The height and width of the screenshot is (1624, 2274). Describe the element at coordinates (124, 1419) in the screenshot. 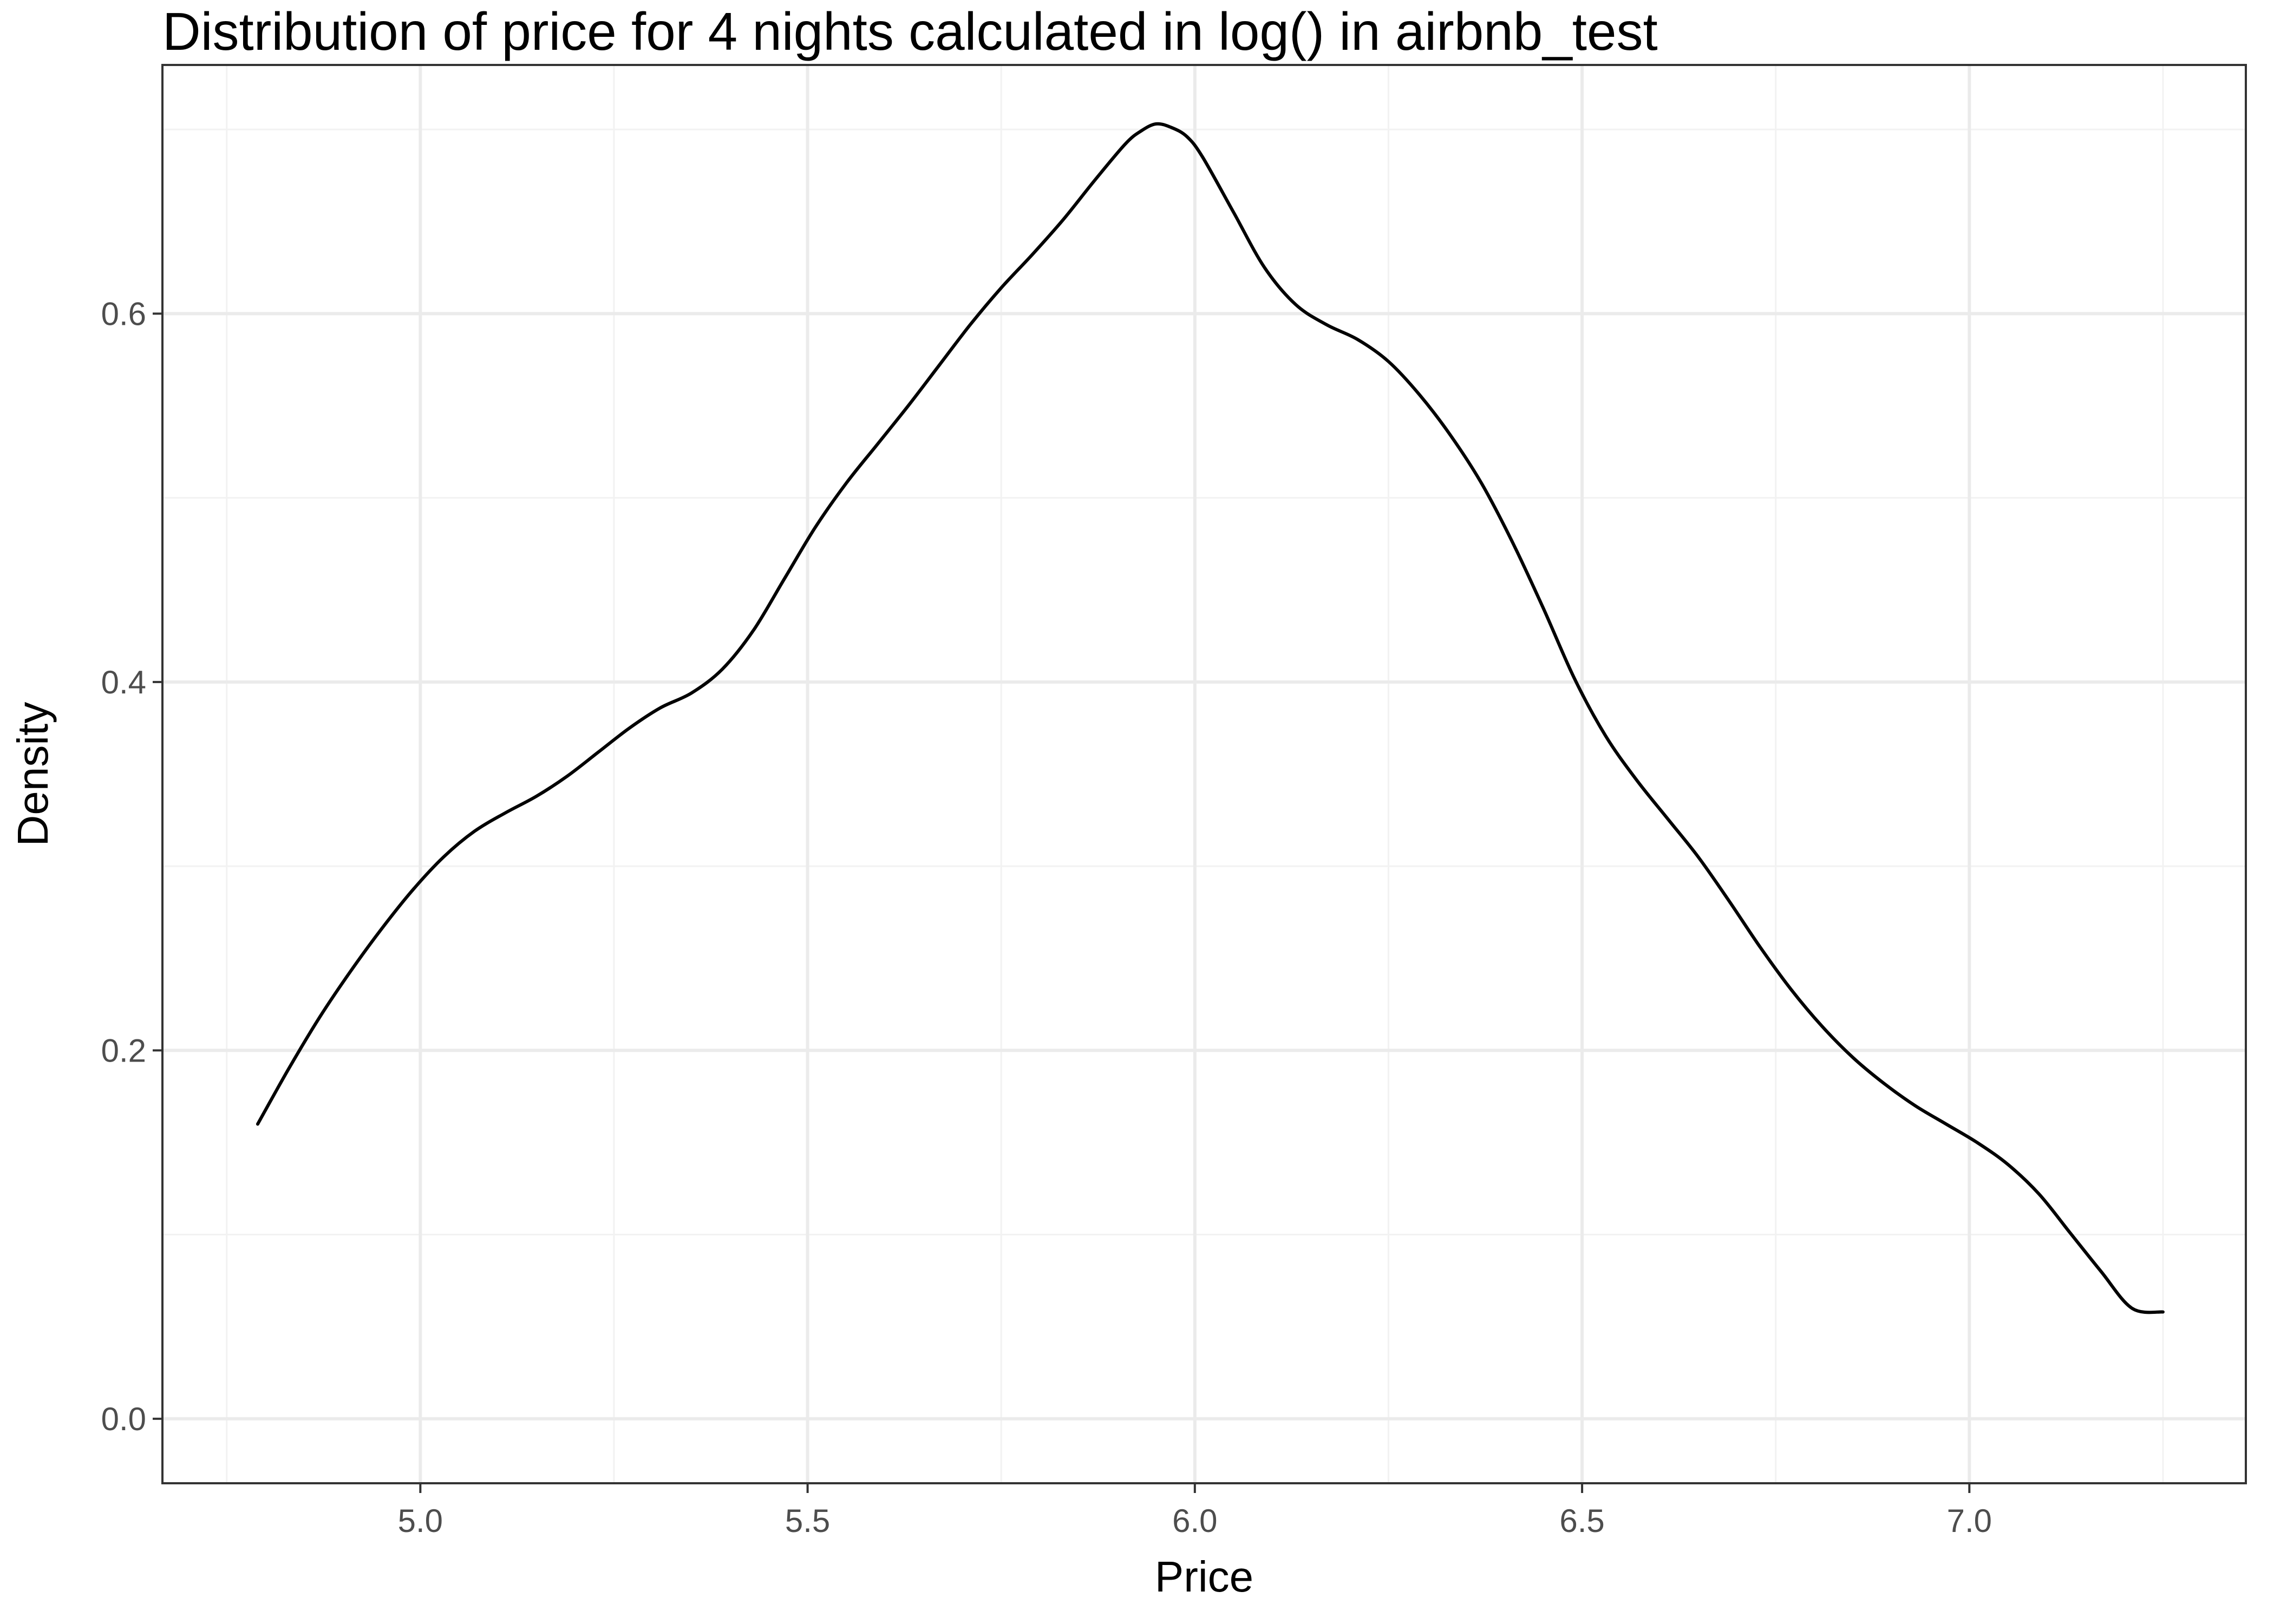

I see `y-tick-label-0: 0.0` at that location.